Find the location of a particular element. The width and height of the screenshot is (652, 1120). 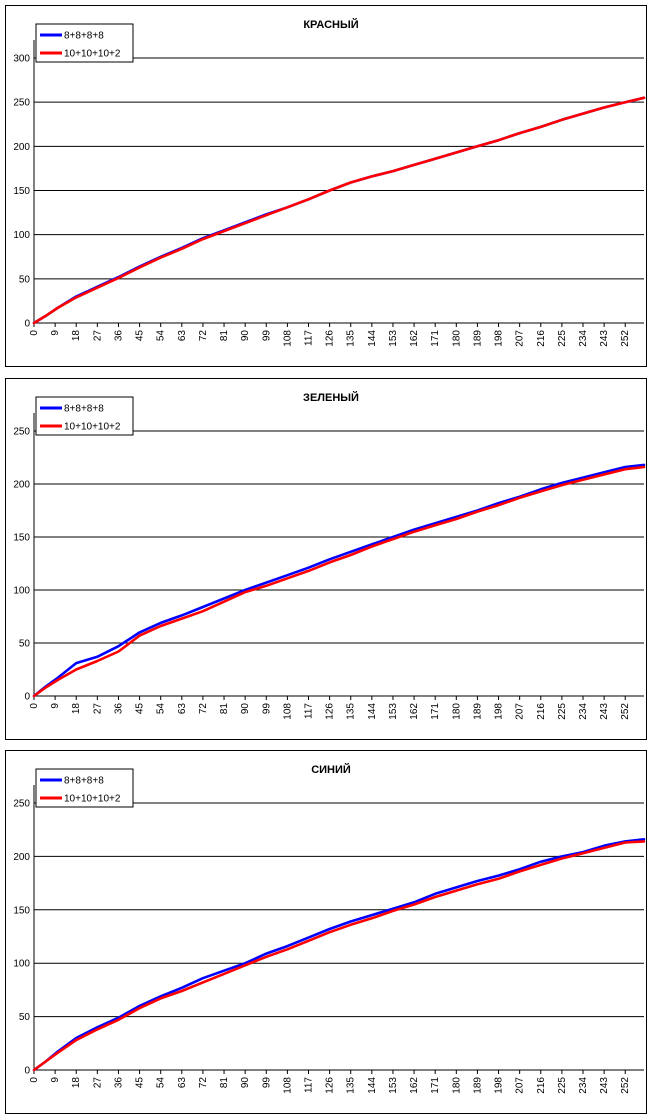

x-tick-label: 144 is located at coordinates (372, 711).